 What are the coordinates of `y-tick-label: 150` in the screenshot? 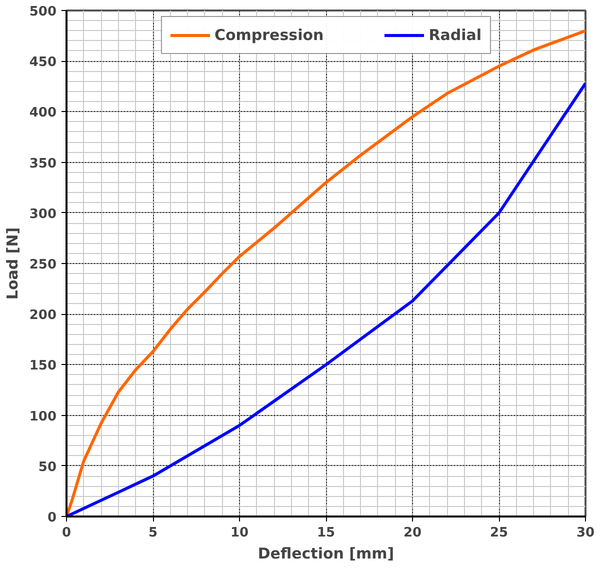 It's located at (43, 366).